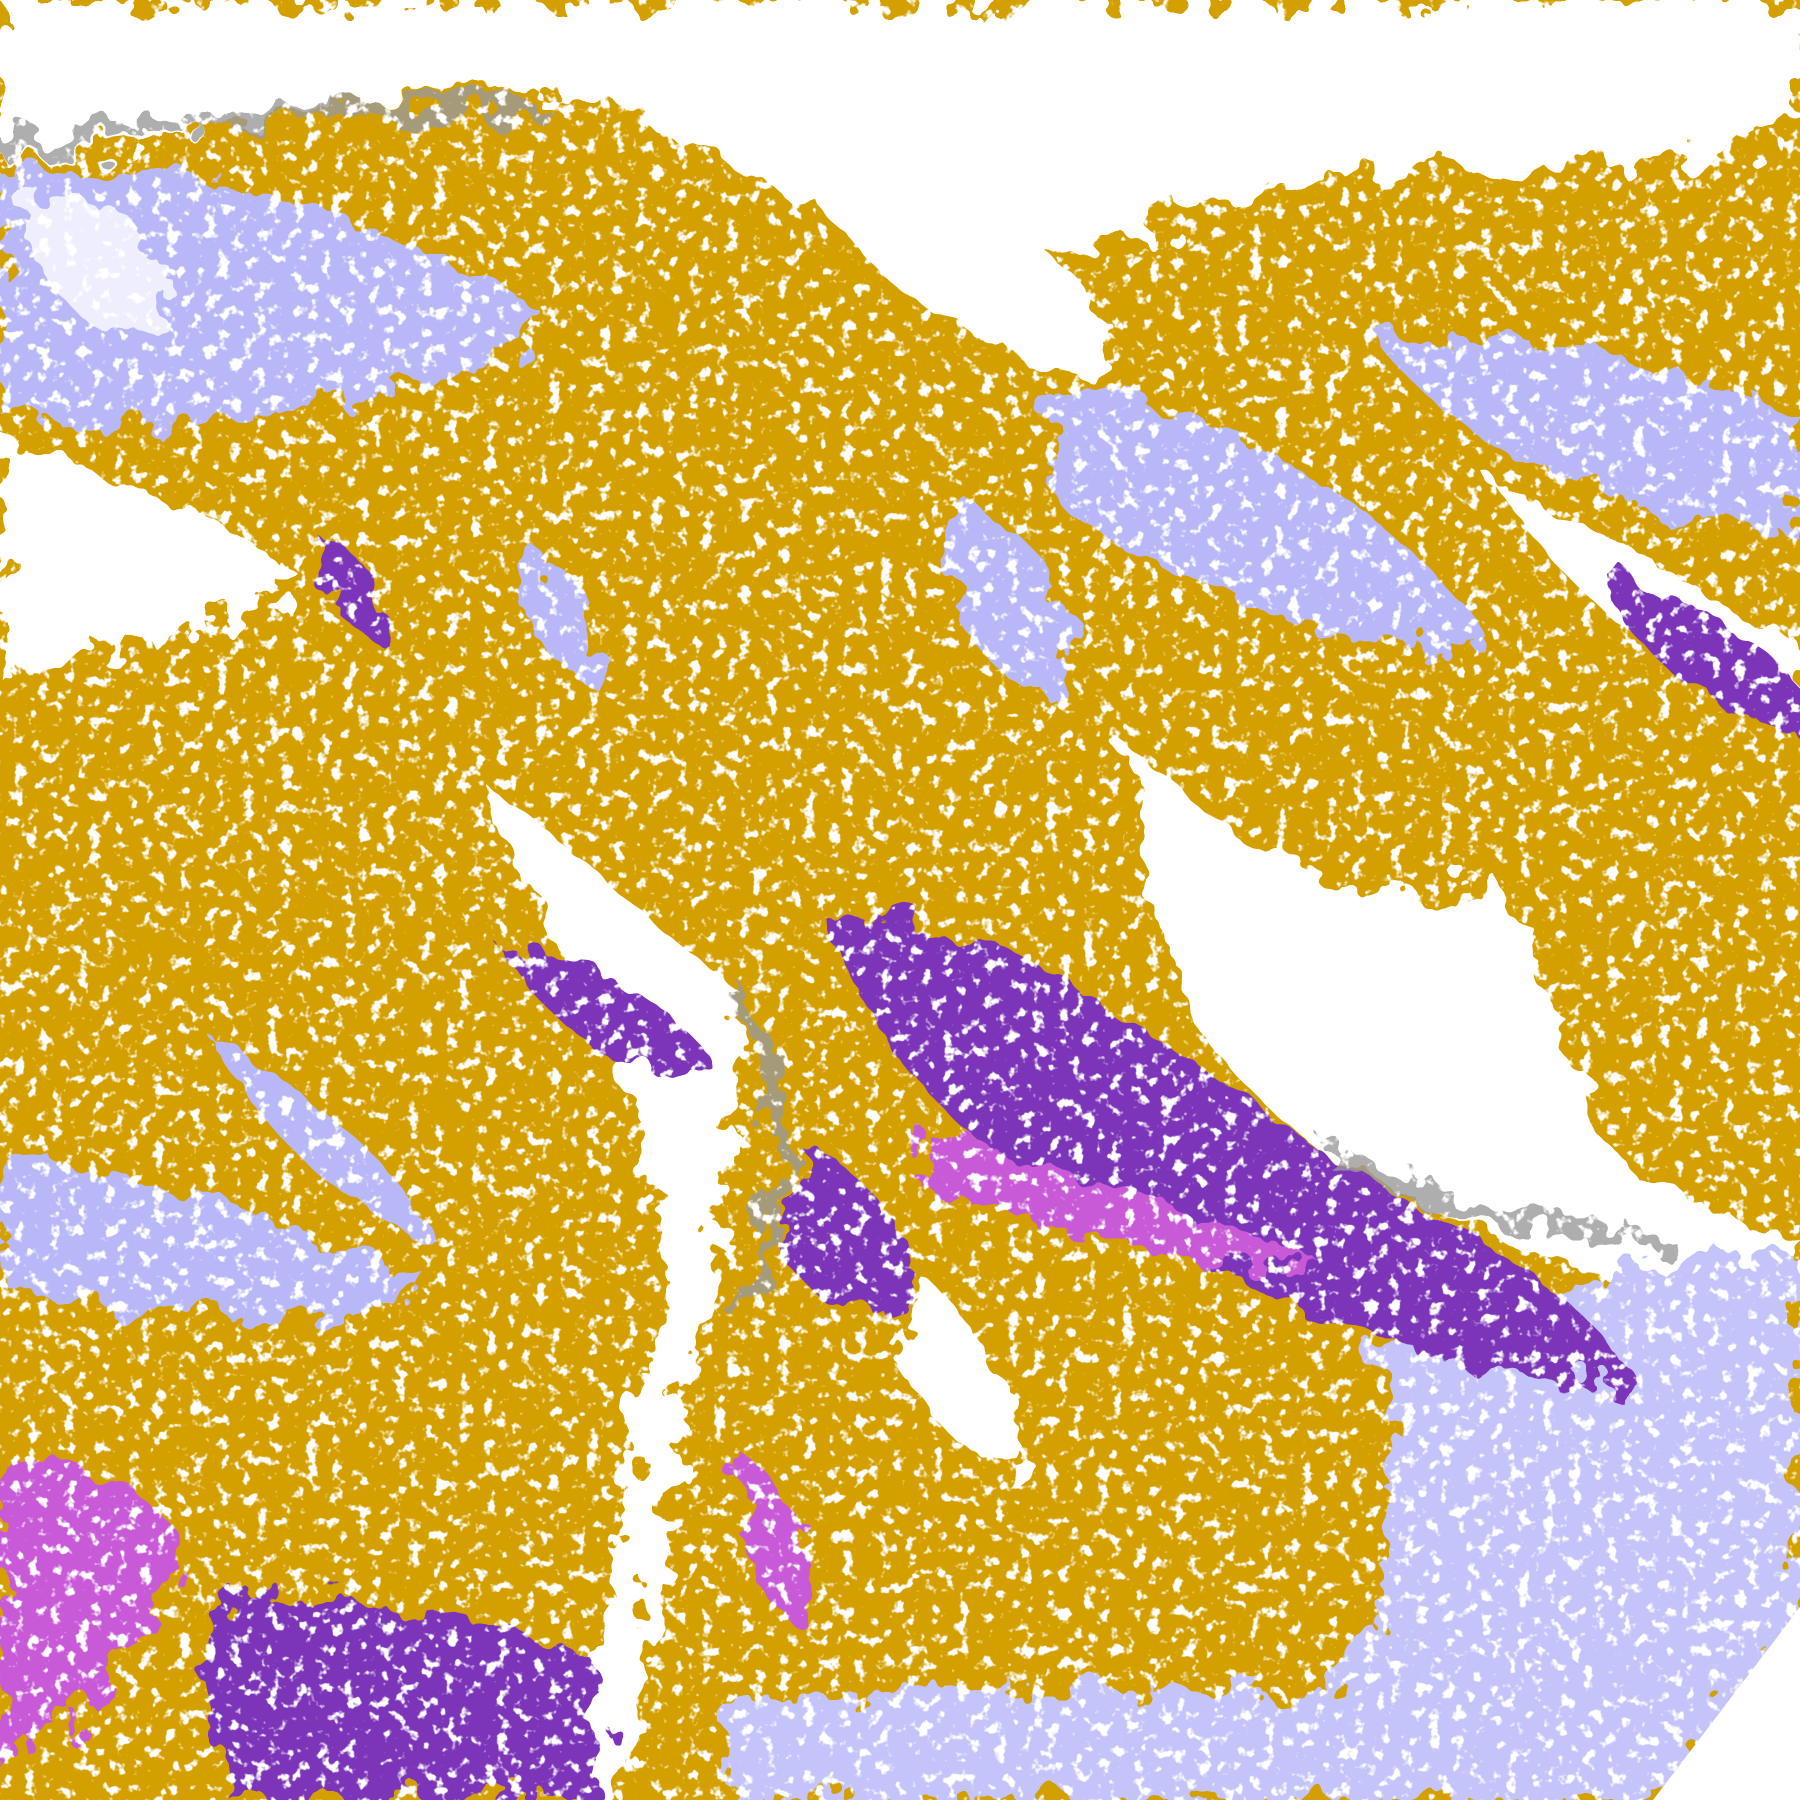  I want to click on no-data-corner, so click(1726, 1703).